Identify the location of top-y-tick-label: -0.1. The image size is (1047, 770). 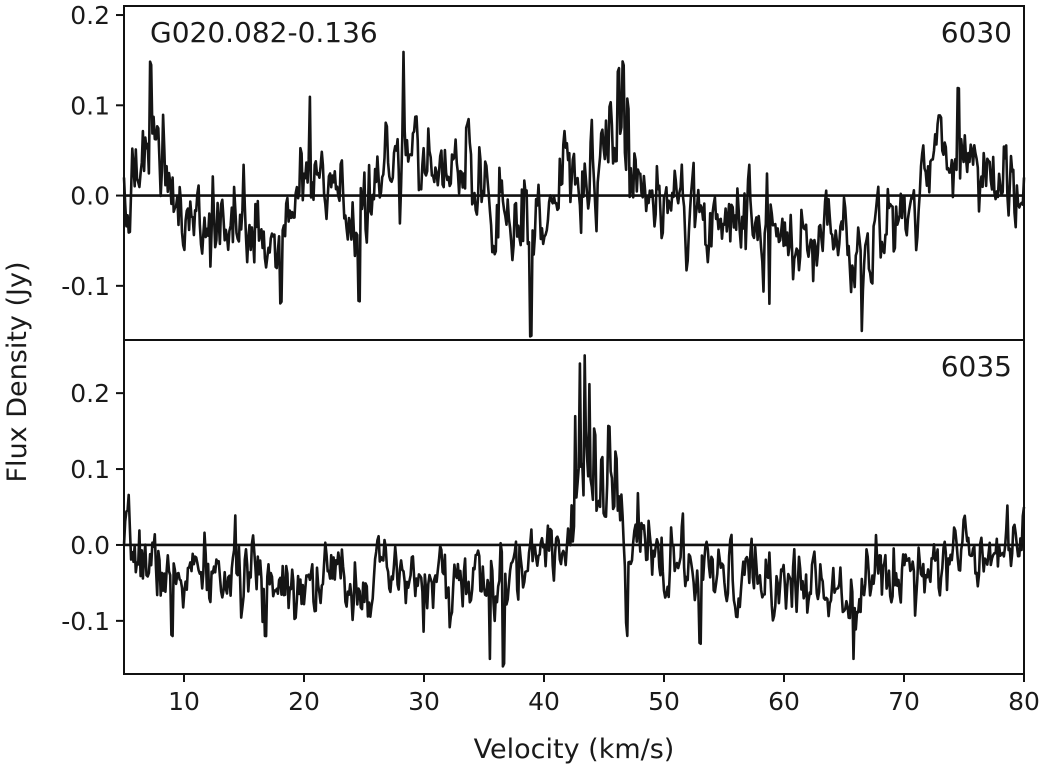
(85, 286).